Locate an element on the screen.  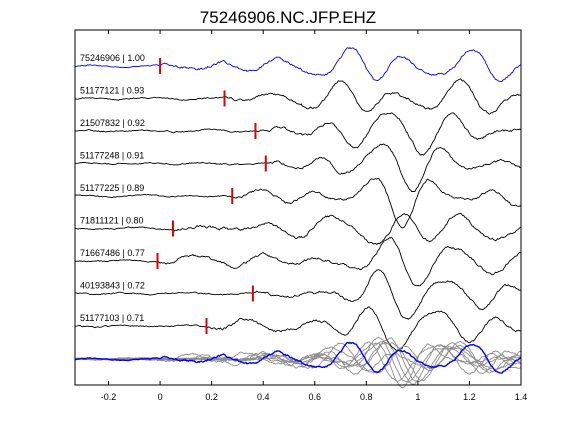
pick-markers-group is located at coordinates (211, 196).